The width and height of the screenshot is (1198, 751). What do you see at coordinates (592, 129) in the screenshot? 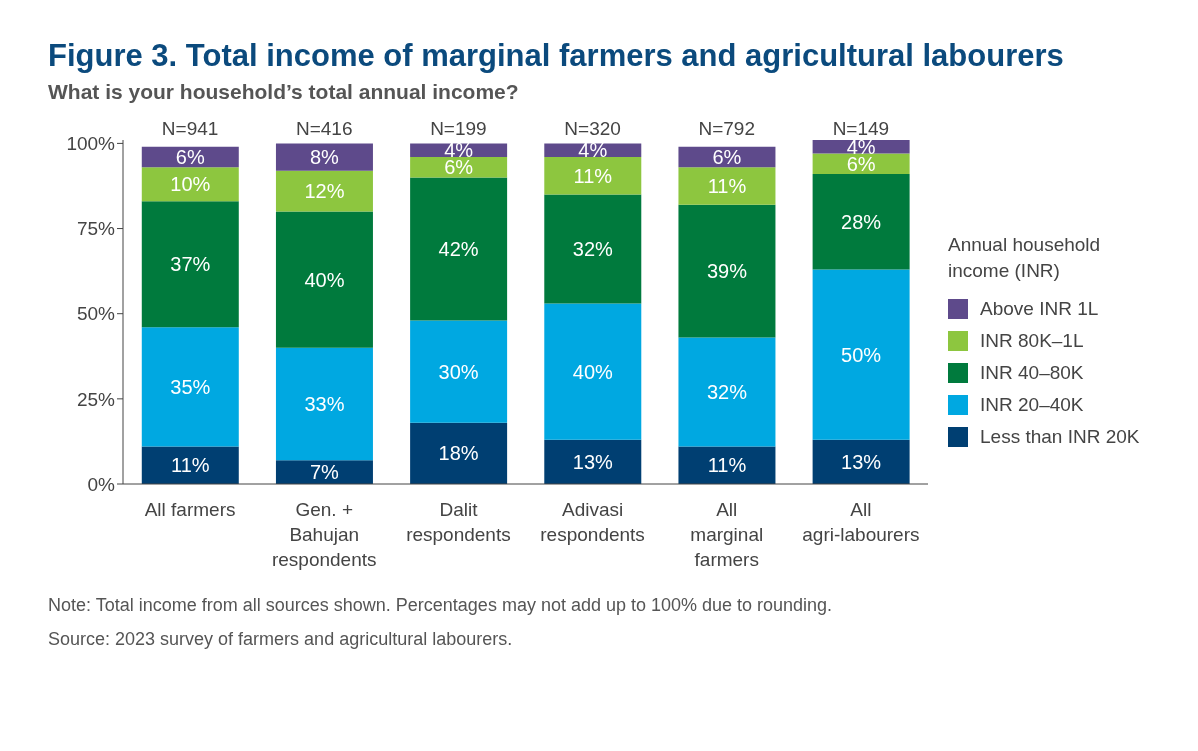
I see `annotation: N=320` at bounding box center [592, 129].